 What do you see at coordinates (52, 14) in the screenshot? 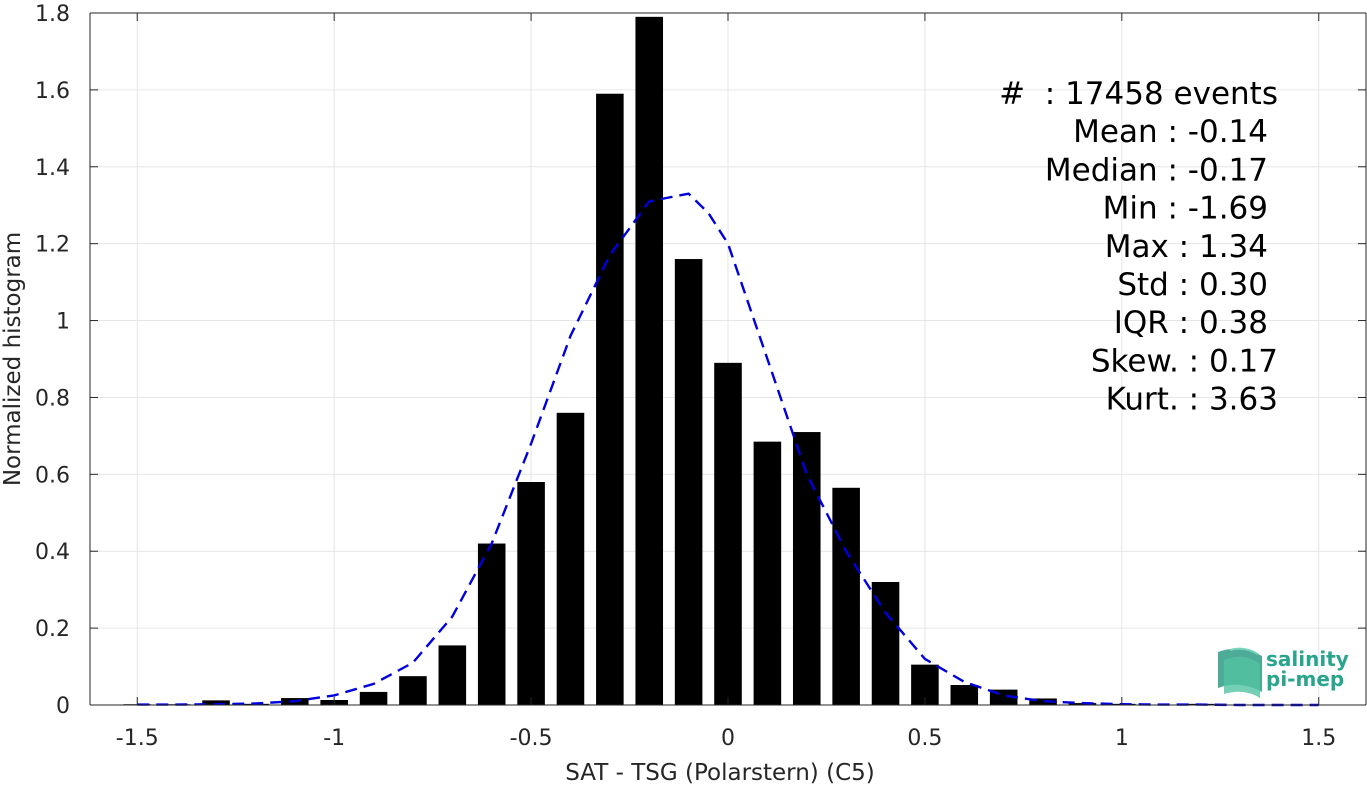
I see `y-tick-label: 1.8` at bounding box center [52, 14].